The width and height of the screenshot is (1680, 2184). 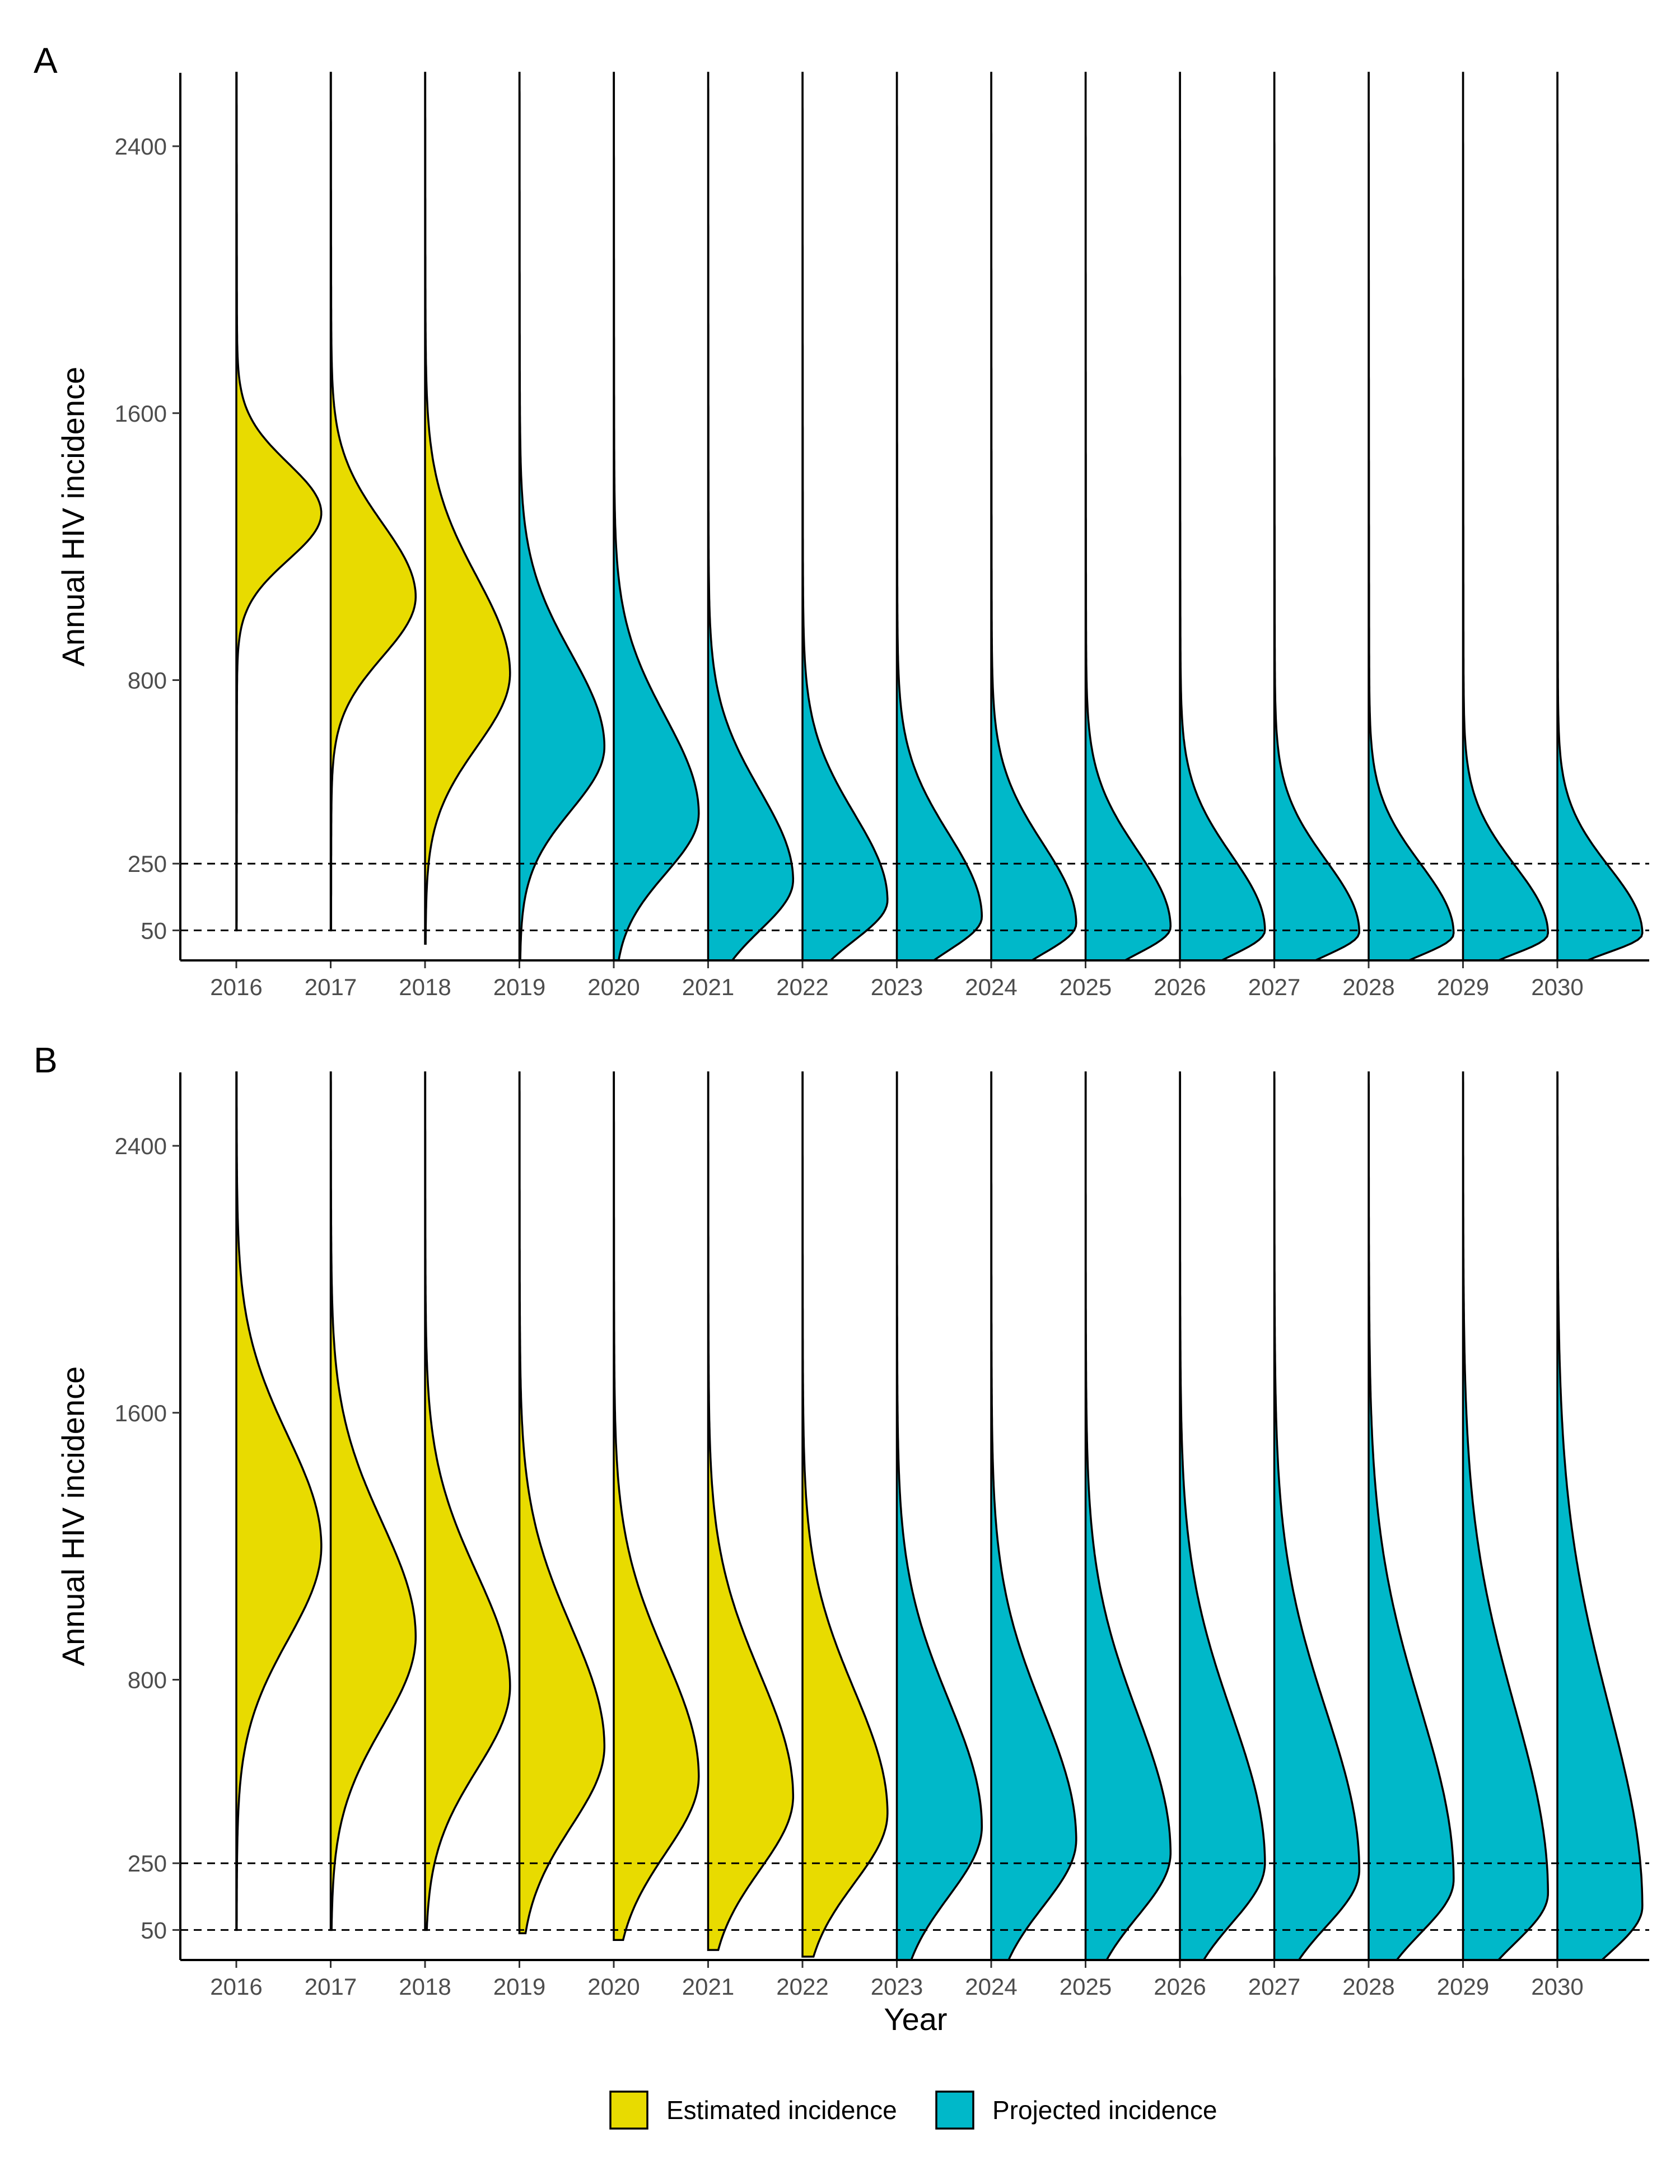 I want to click on x-tick-label-b-2017: 2017, so click(x=331, y=1987).